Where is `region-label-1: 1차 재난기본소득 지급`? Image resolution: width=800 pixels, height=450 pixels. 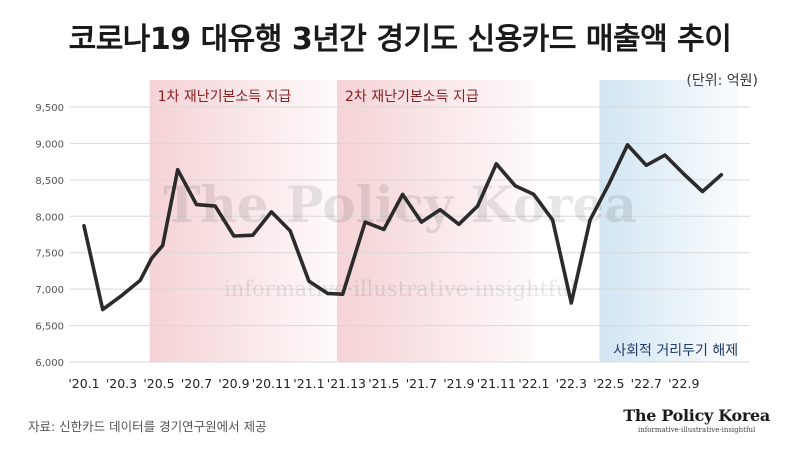
region-label-1: 1차 재난기본소득 지급 is located at coordinates (225, 97).